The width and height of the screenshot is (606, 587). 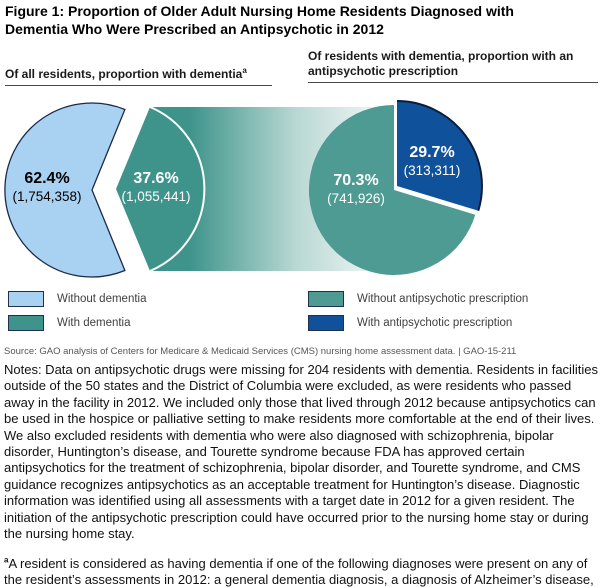 What do you see at coordinates (94, 322) in the screenshot?
I see `legend-label-with-dementia: With dementia` at bounding box center [94, 322].